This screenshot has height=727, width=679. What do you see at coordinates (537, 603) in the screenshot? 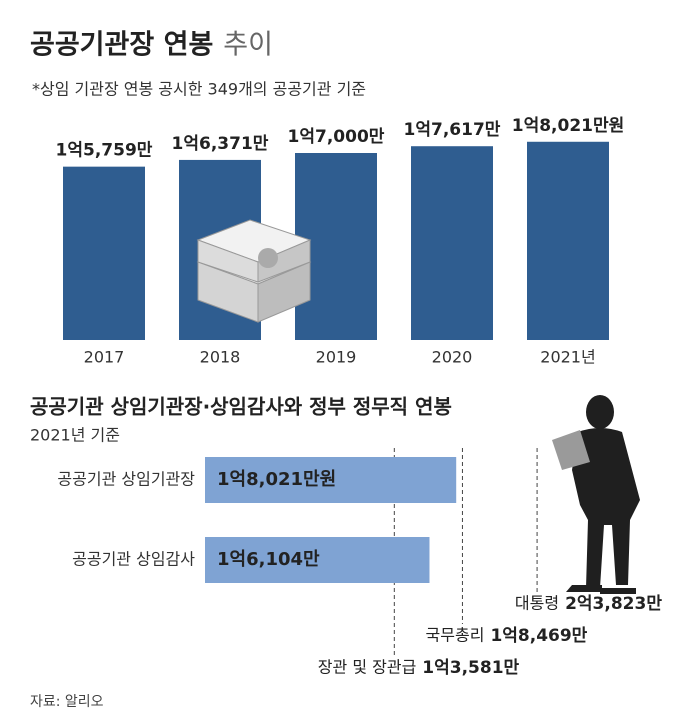
I see `reference-name: 대통령` at bounding box center [537, 603].